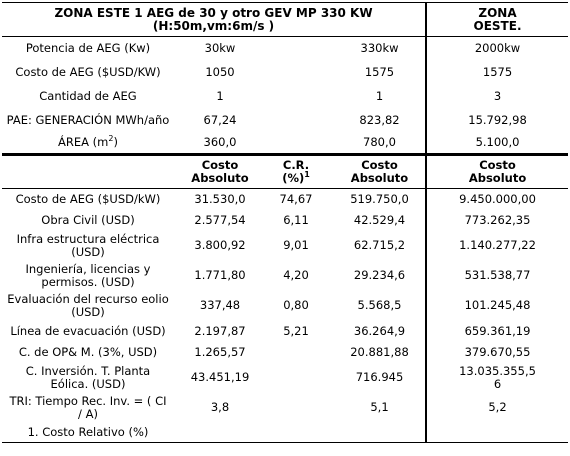  What do you see at coordinates (497, 220) in the screenshot?
I see `cell: 773.262,35` at bounding box center [497, 220].